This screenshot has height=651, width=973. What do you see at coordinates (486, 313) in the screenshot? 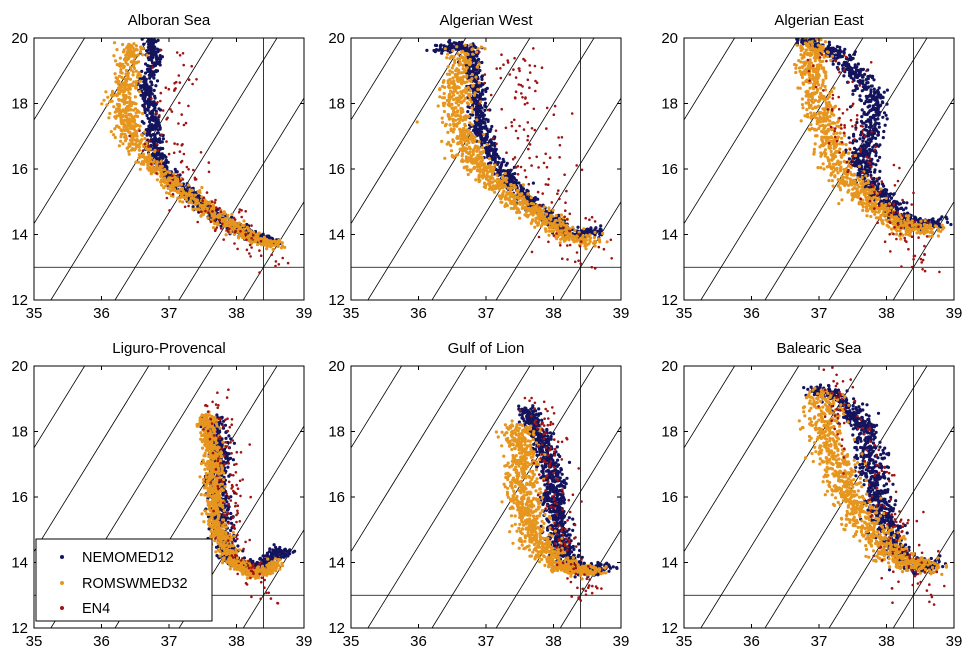
I see `x-tick-label: 37` at bounding box center [486, 313].